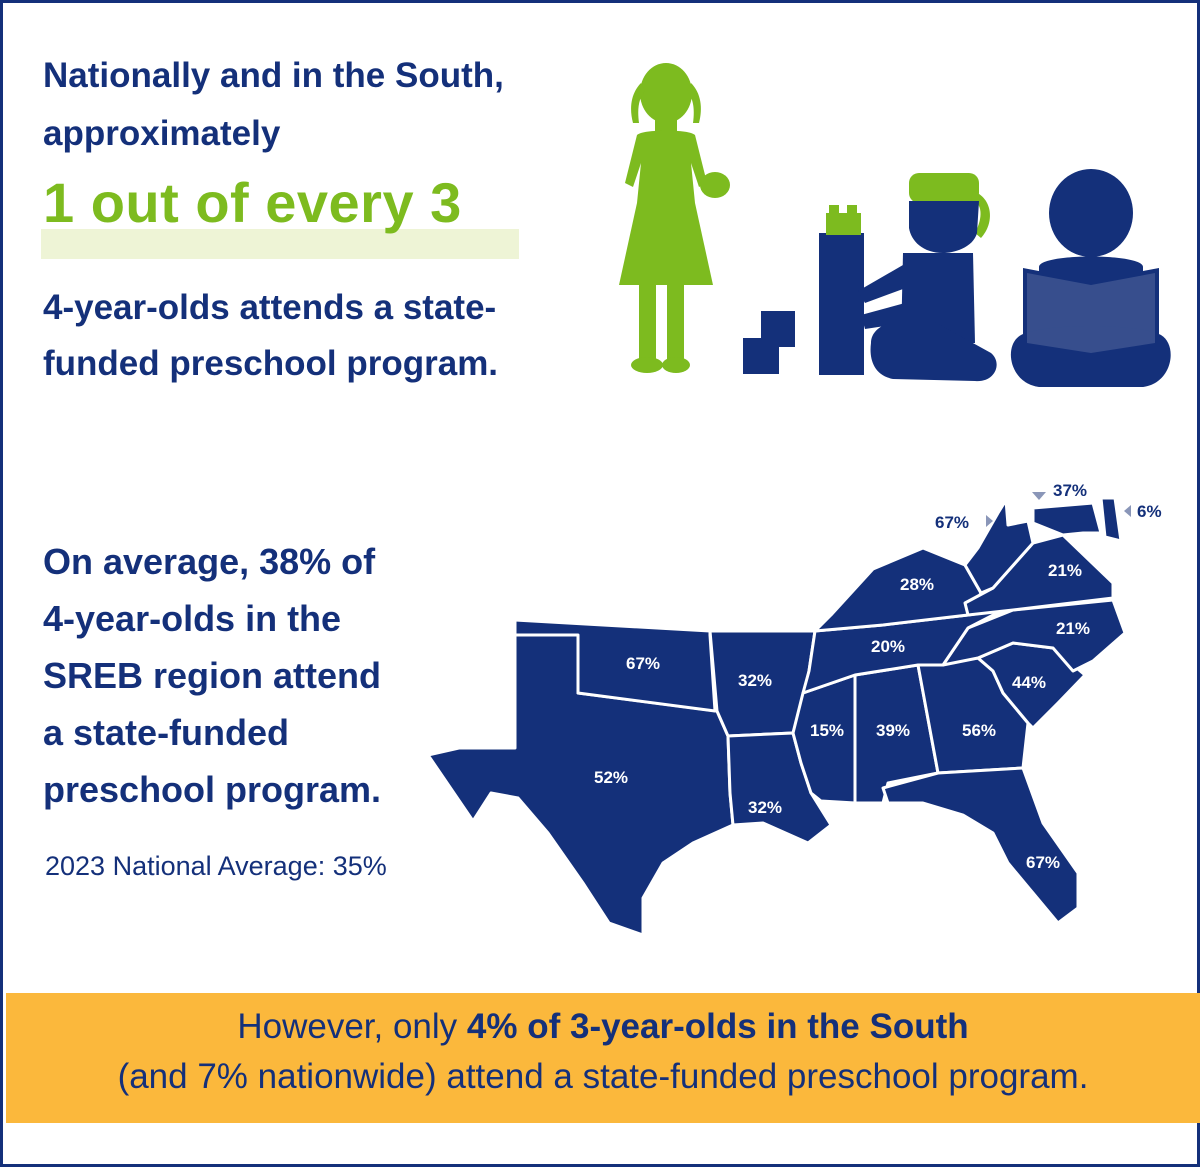 This screenshot has width=1200, height=1167. I want to click on banner-bold: 4% of 3-year-olds in the South, so click(717, 1026).